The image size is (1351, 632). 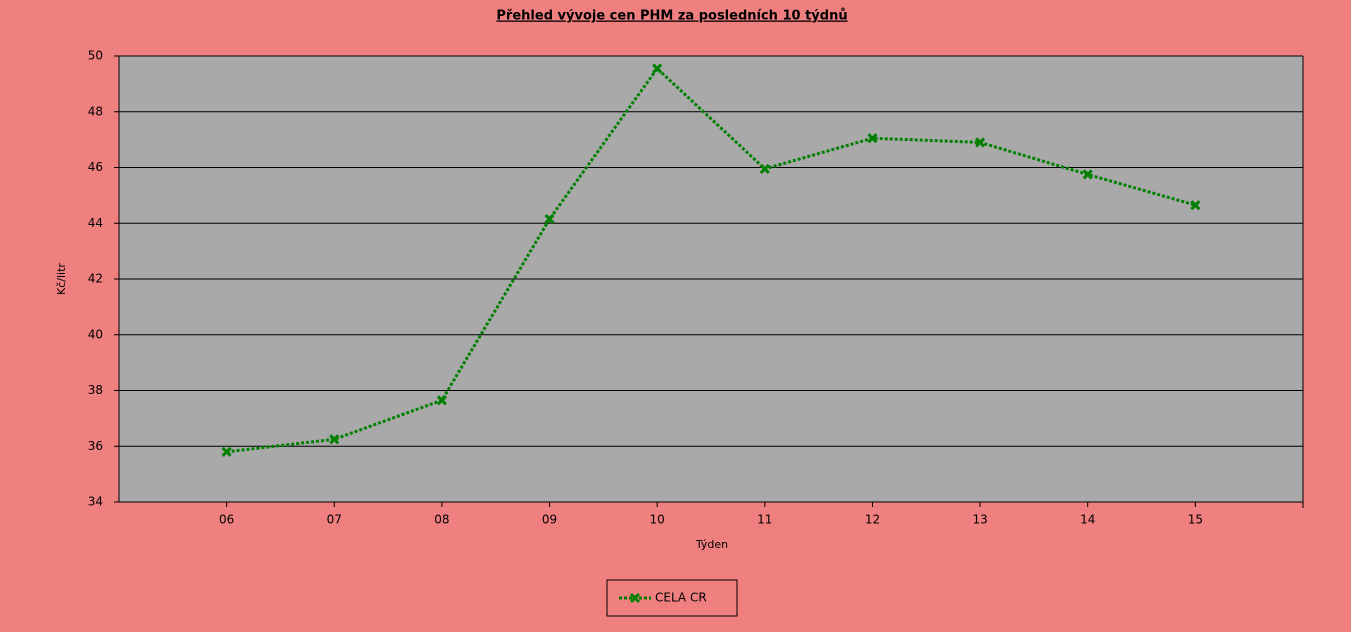 What do you see at coordinates (95, 279) in the screenshot?
I see `y-tick-label: 42` at bounding box center [95, 279].